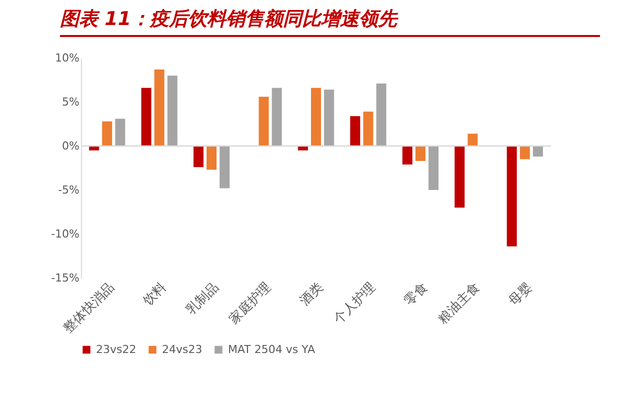  I want to click on y-tick-label: -5%, so click(69, 190).